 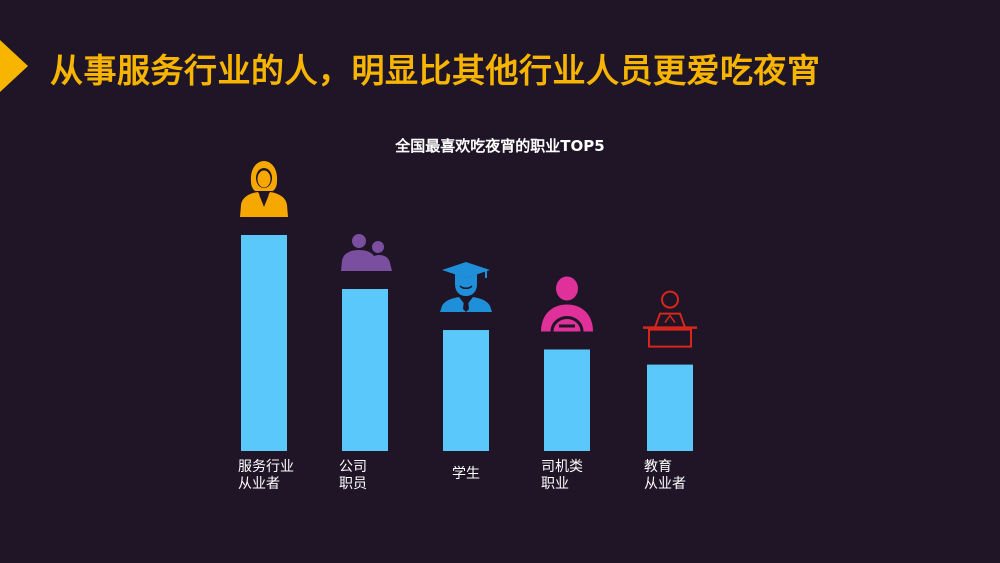 I want to click on graduate-icon, so click(x=466, y=287).